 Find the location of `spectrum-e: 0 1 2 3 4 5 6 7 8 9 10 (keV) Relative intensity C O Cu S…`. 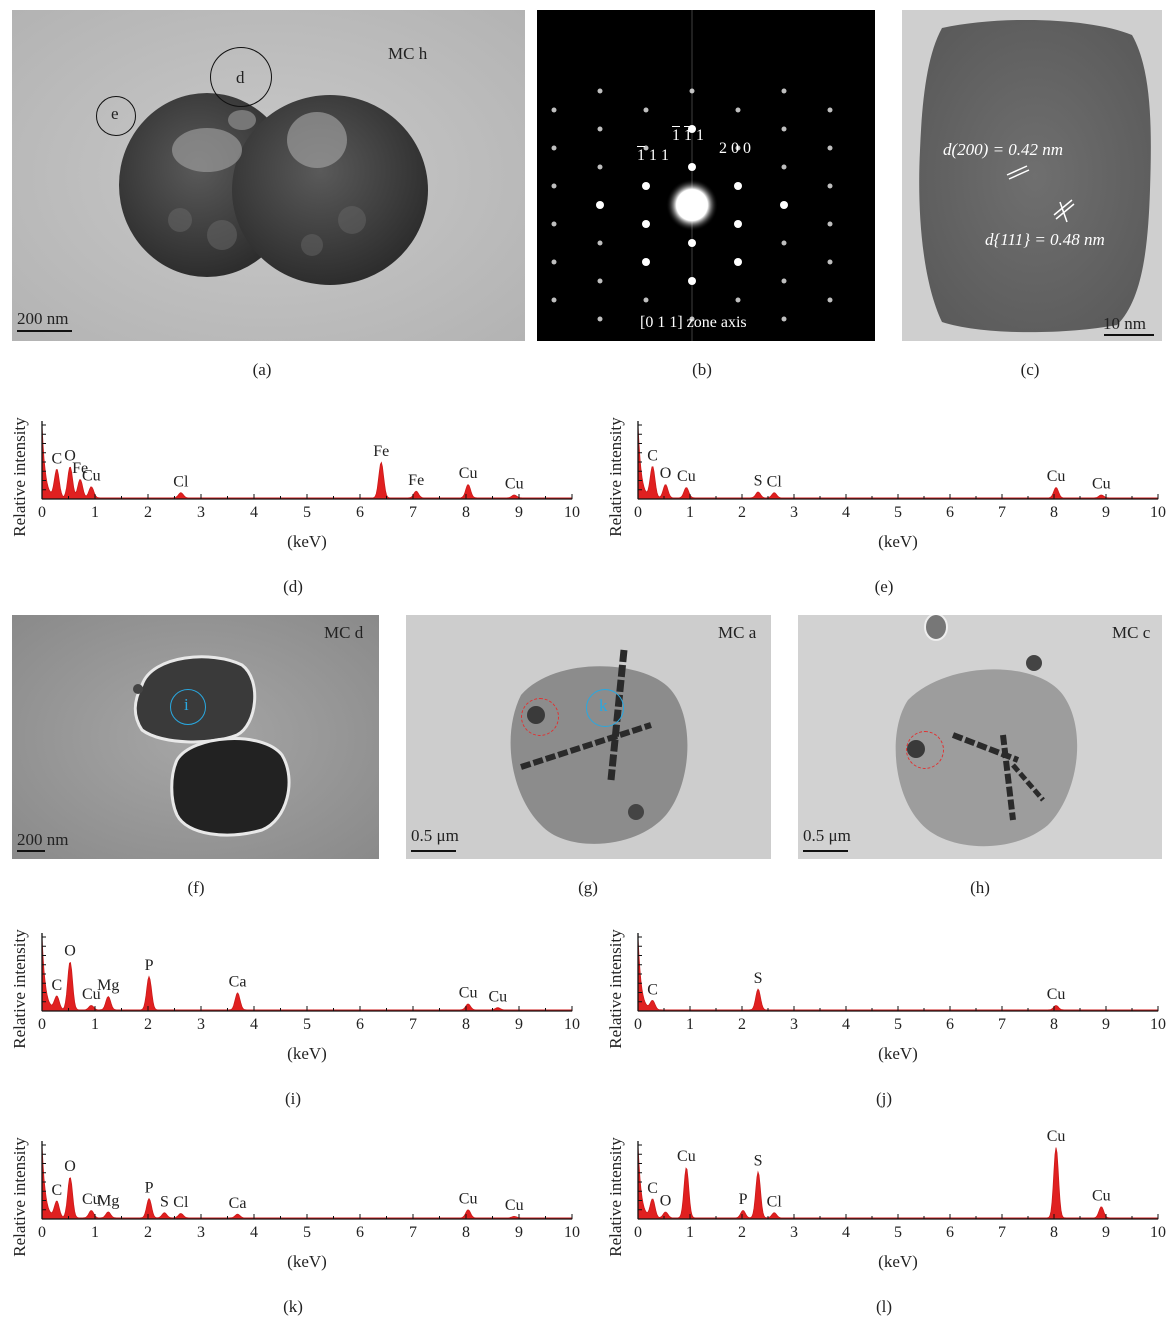

spectrum-e: 0 1 2 3 4 5 6 7 8 9 10 (keV) Relative intensity C O Cu S… is located at coordinates (884, 497).